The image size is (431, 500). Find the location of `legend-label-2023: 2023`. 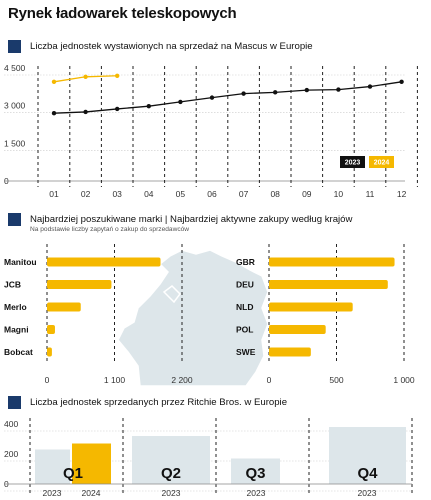

legend-label-2023: 2023 is located at coordinates (353, 163).